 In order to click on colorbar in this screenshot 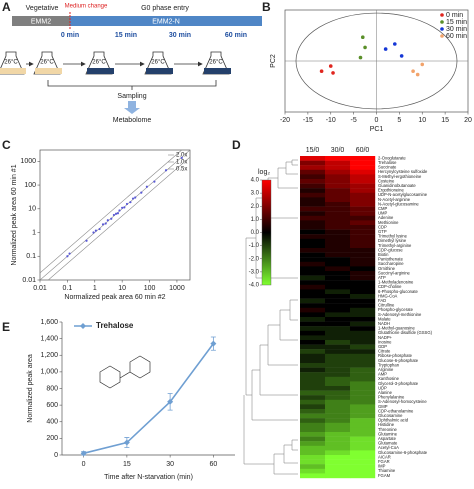, I will do `click(266, 232)`.